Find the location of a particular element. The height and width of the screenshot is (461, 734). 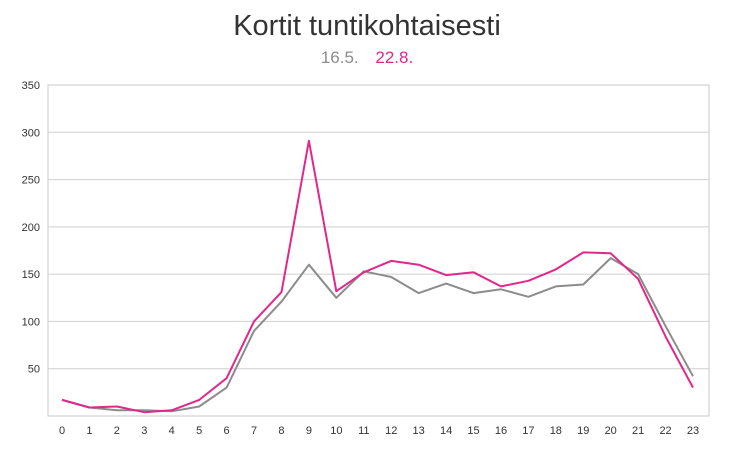

y-tick-label: 100 is located at coordinates (31, 322).